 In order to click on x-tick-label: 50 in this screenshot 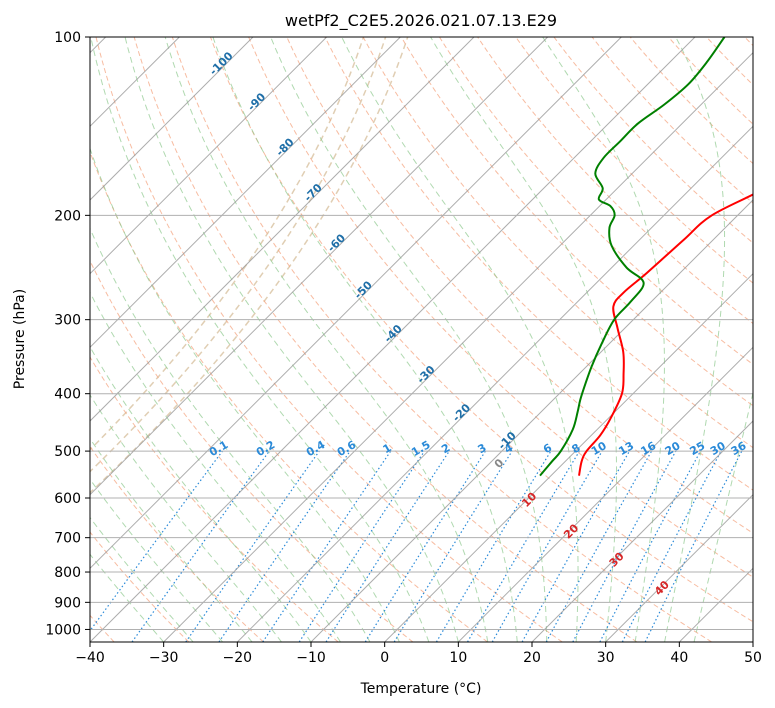, I will do `click(753, 658)`.